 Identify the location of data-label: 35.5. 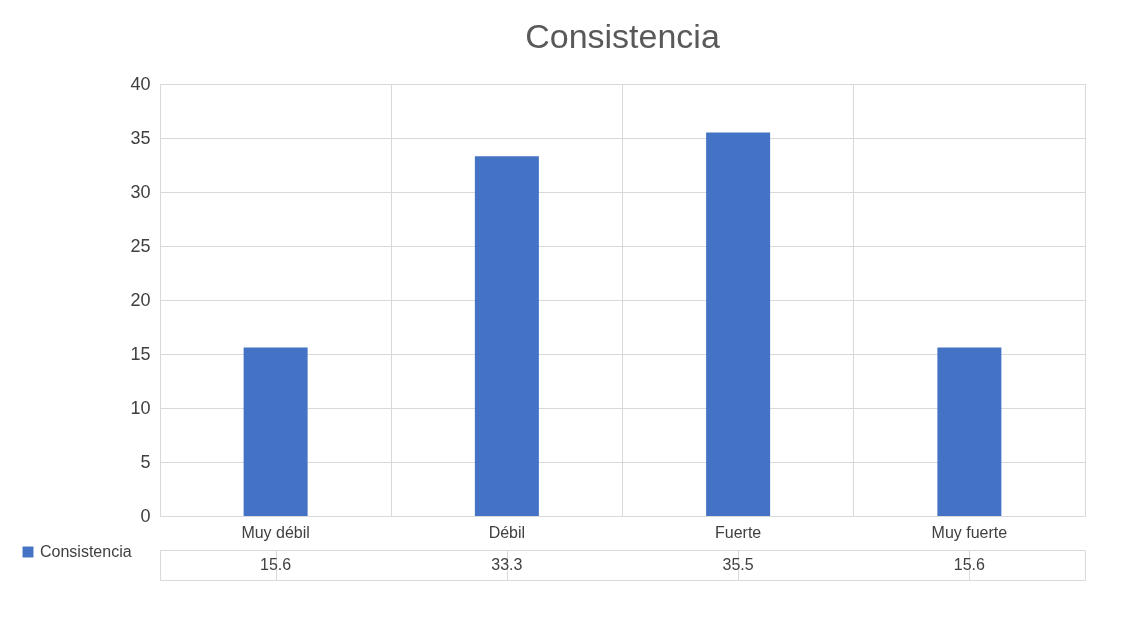
(738, 564).